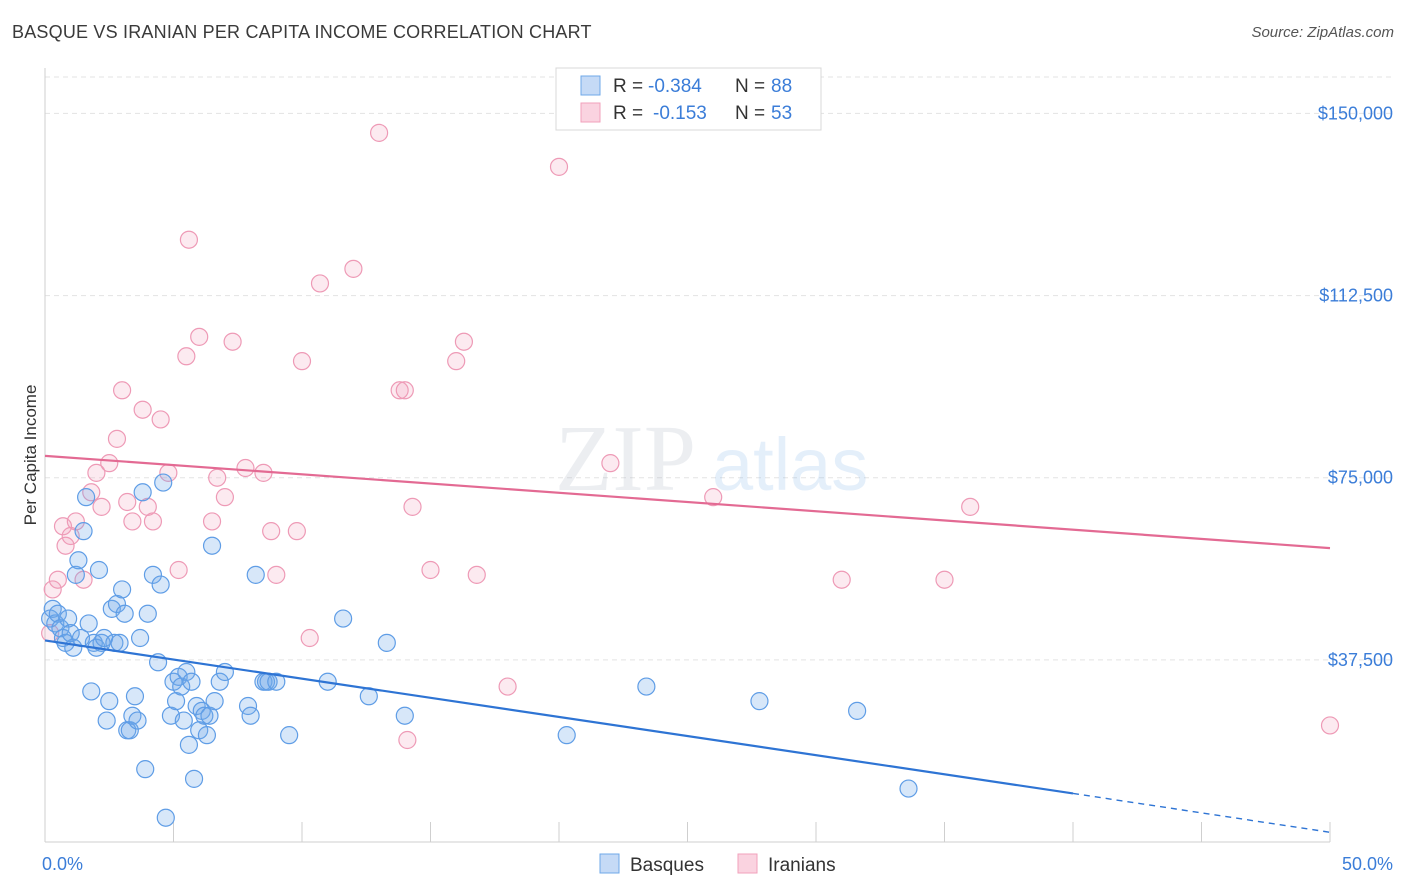 The image size is (1406, 892). What do you see at coordinates (688, 99) in the screenshot?
I see `stats-legend: R = -0.384 N = 88 R = -0.153 N = 53` at bounding box center [688, 99].